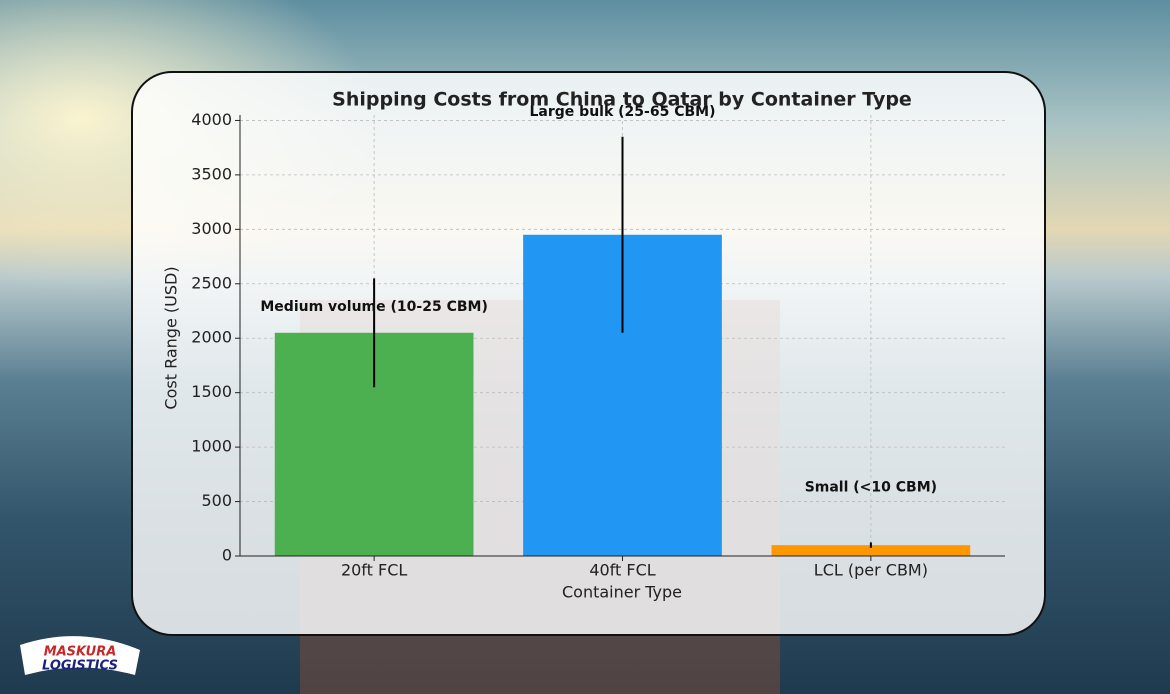 The height and width of the screenshot is (694, 1170). I want to click on y-tick-label: 2500, so click(211, 282).